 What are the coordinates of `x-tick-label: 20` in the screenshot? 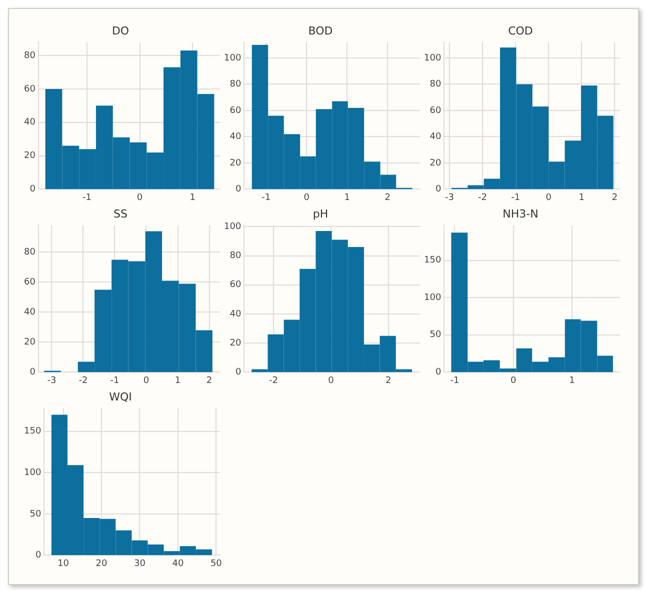 It's located at (102, 563).